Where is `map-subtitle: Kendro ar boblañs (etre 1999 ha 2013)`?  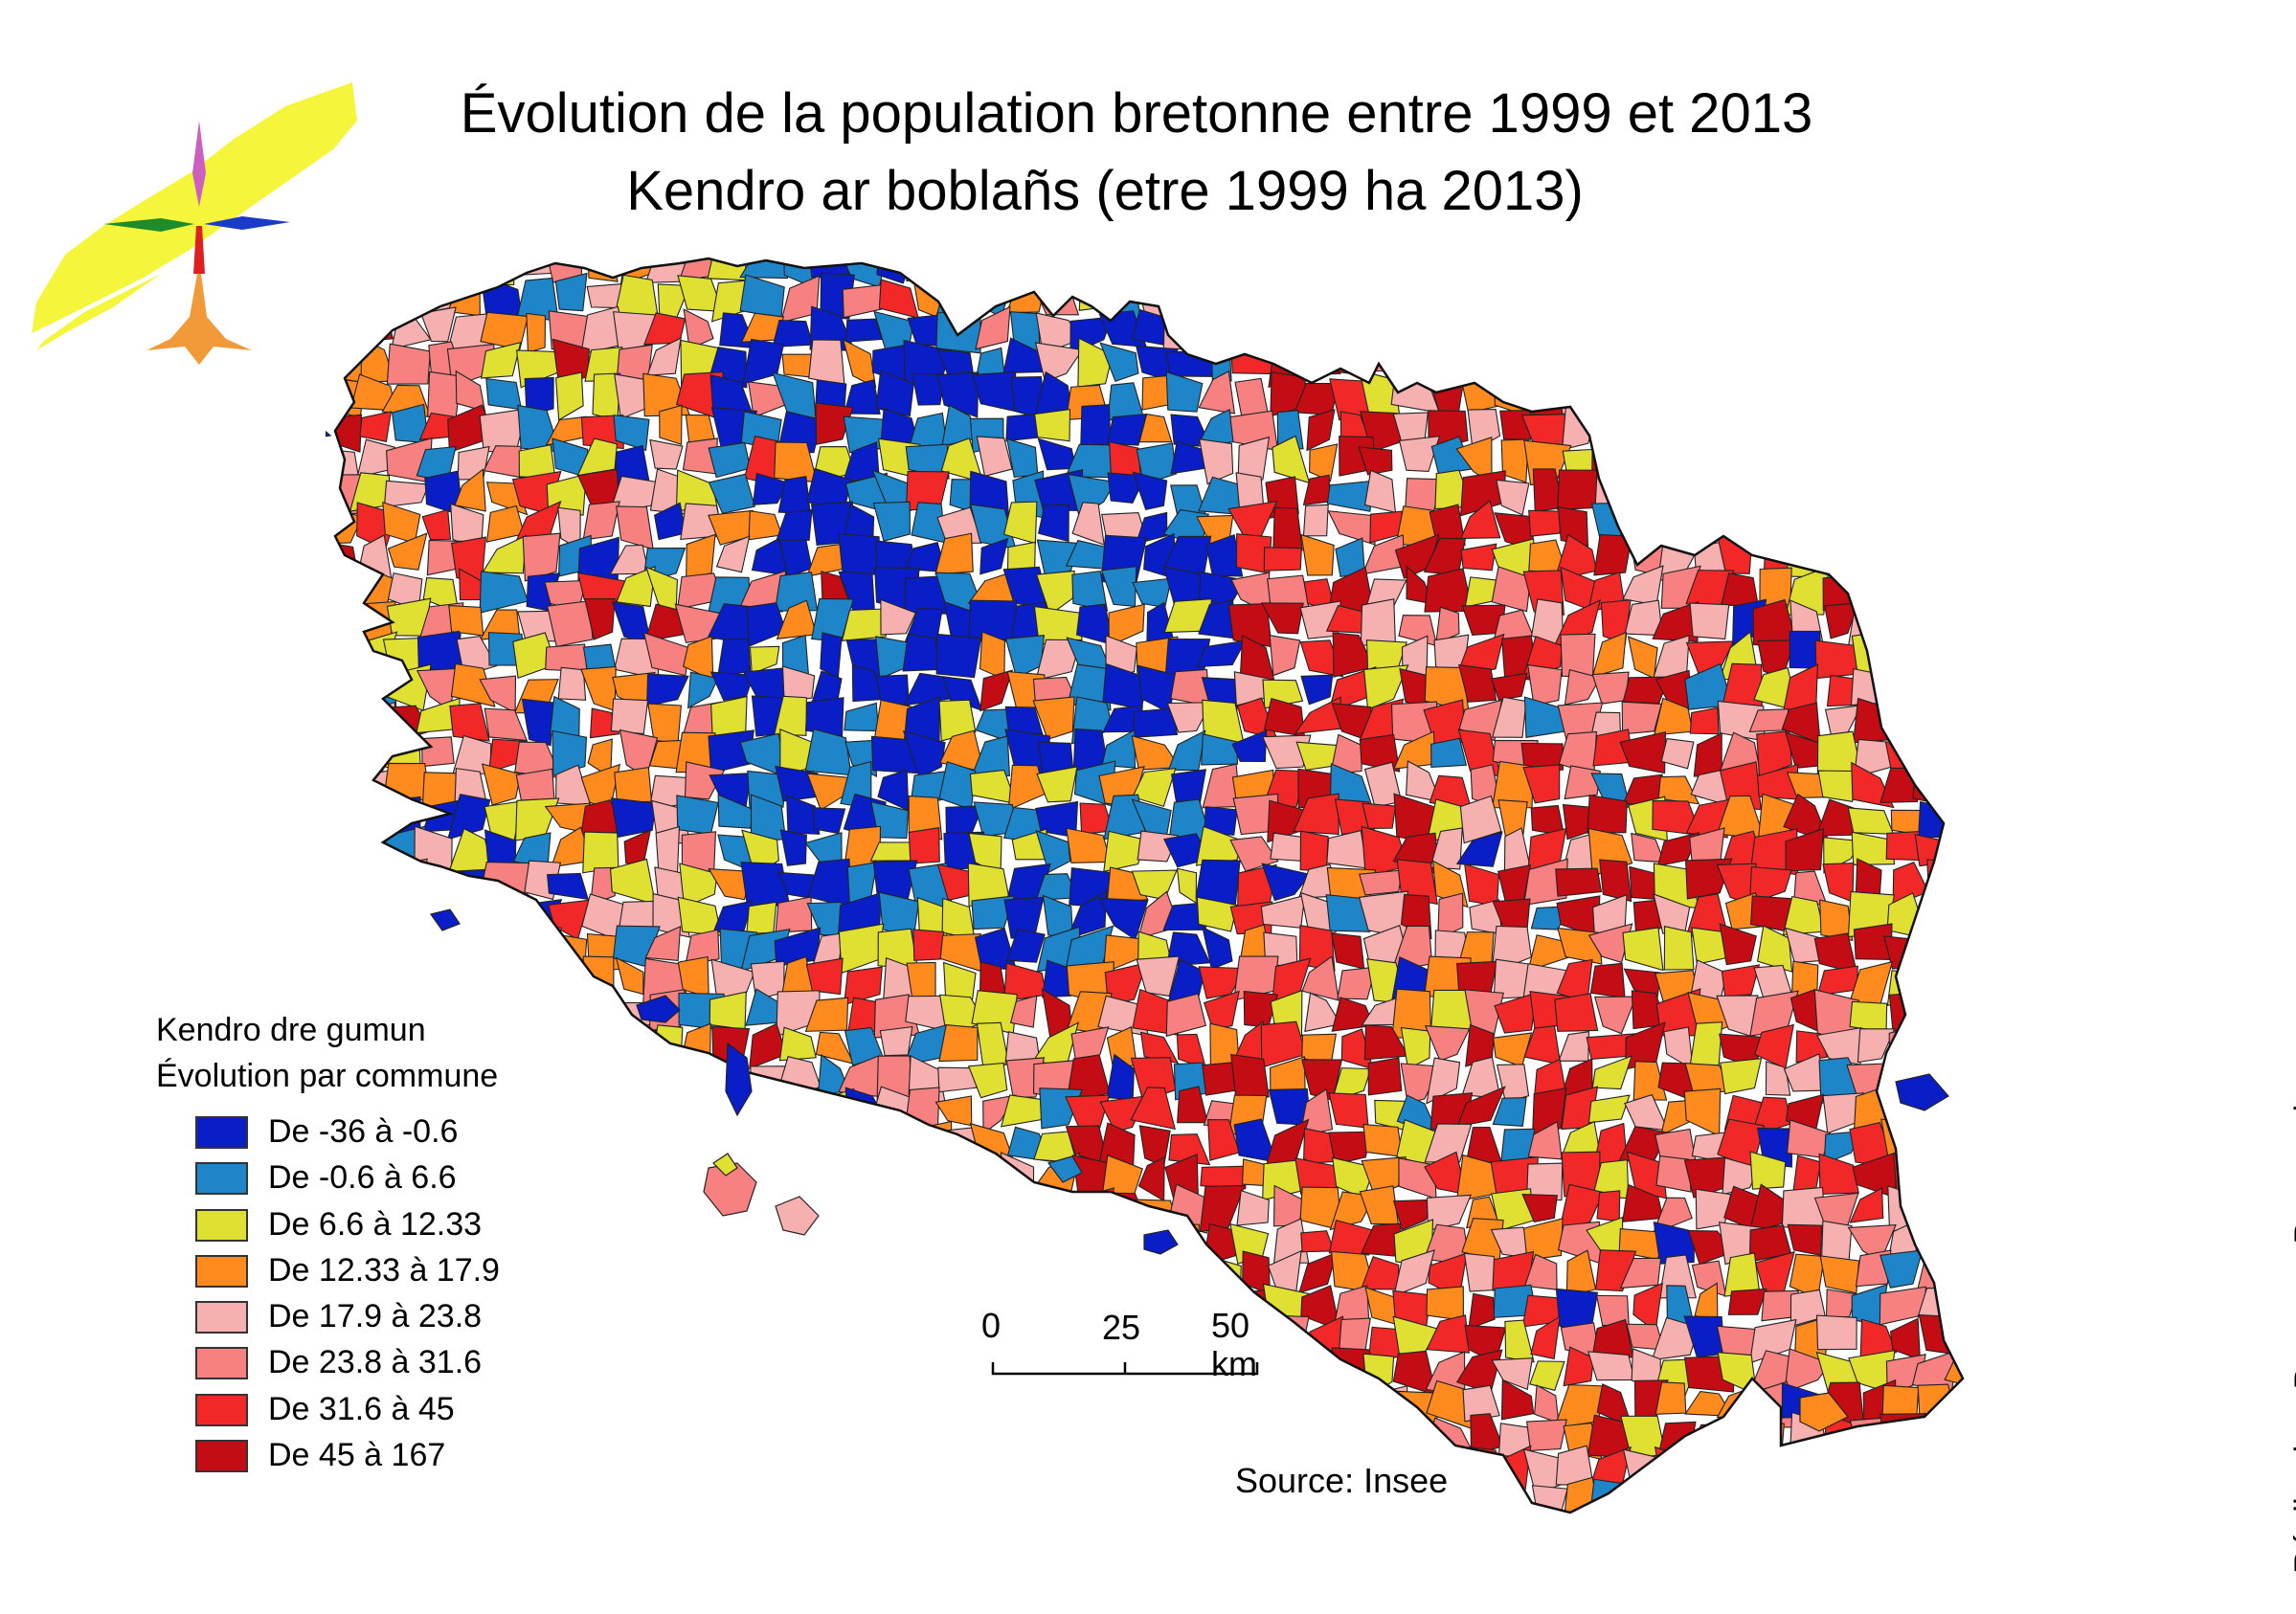
map-subtitle: Kendro ar boblañs (etre 1999 ha 2013) is located at coordinates (1105, 191).